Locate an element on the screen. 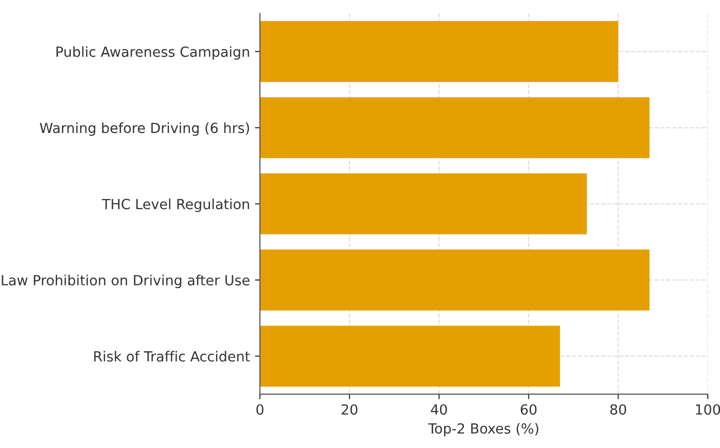 The height and width of the screenshot is (448, 720). y-tick-label: Public Awareness Campaign is located at coordinates (153, 53).